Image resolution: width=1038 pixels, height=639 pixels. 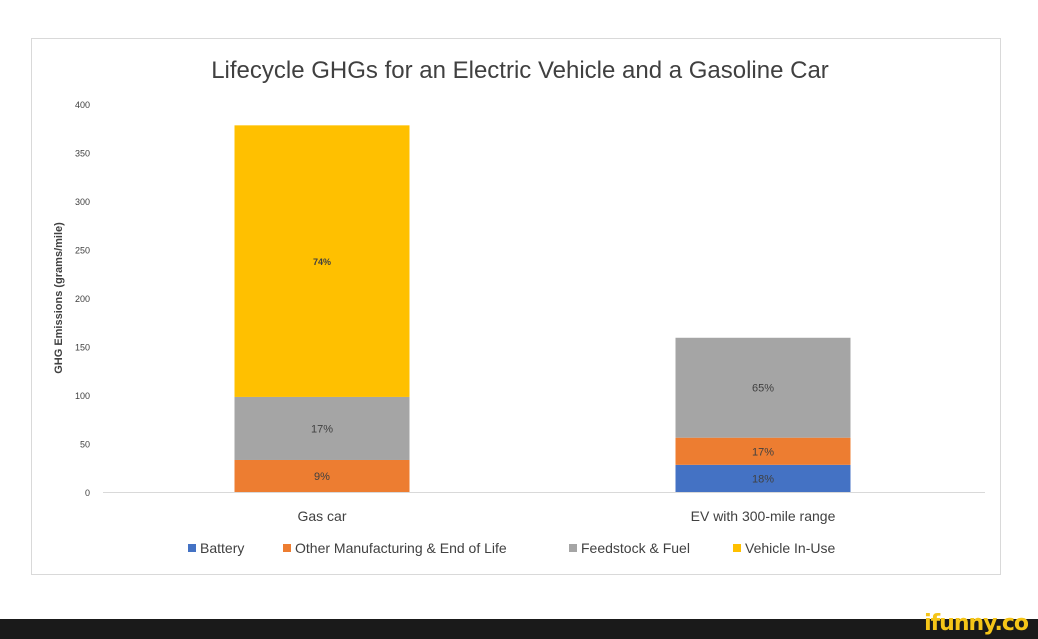 I want to click on y-axis-label: GHG Emissions (grams/mile), so click(x=59, y=298).